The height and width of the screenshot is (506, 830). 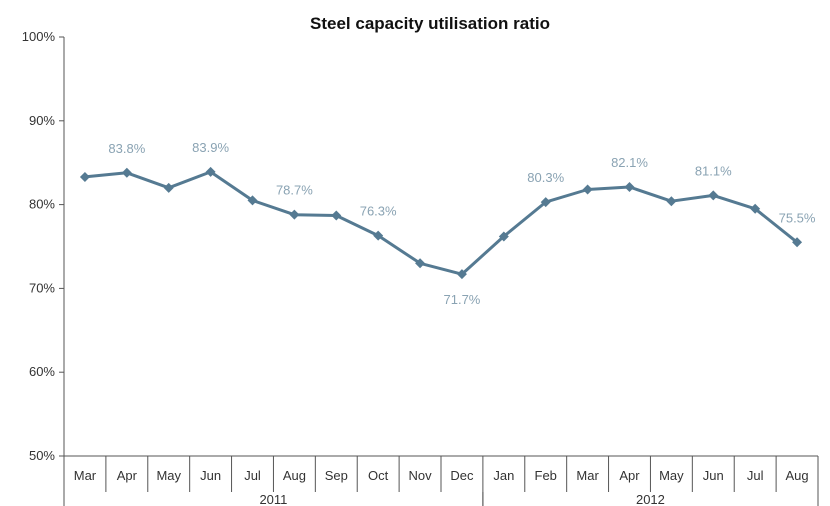 I want to click on group-label: 2011, so click(x=273, y=499).